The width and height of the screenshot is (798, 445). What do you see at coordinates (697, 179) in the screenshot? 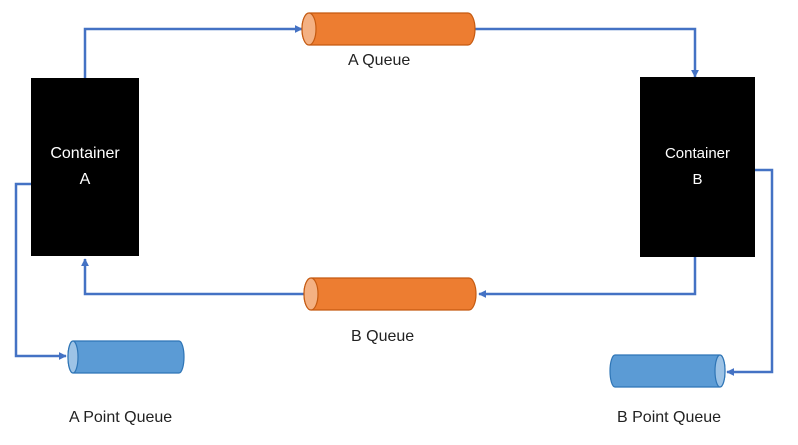
I see `container-b-letter: B` at bounding box center [697, 179].